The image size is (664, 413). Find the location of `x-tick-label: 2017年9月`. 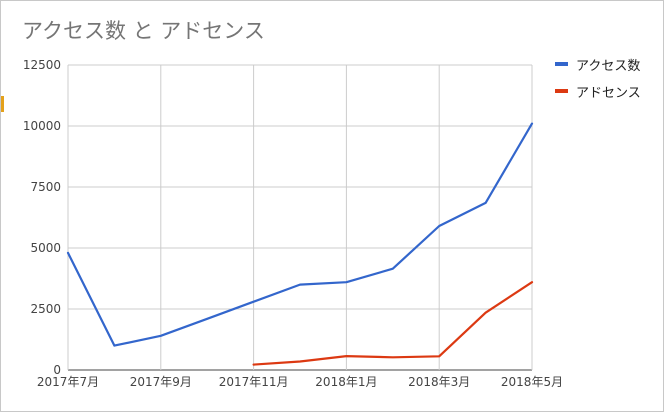

x-tick-label: 2017年9月 is located at coordinates (161, 382).